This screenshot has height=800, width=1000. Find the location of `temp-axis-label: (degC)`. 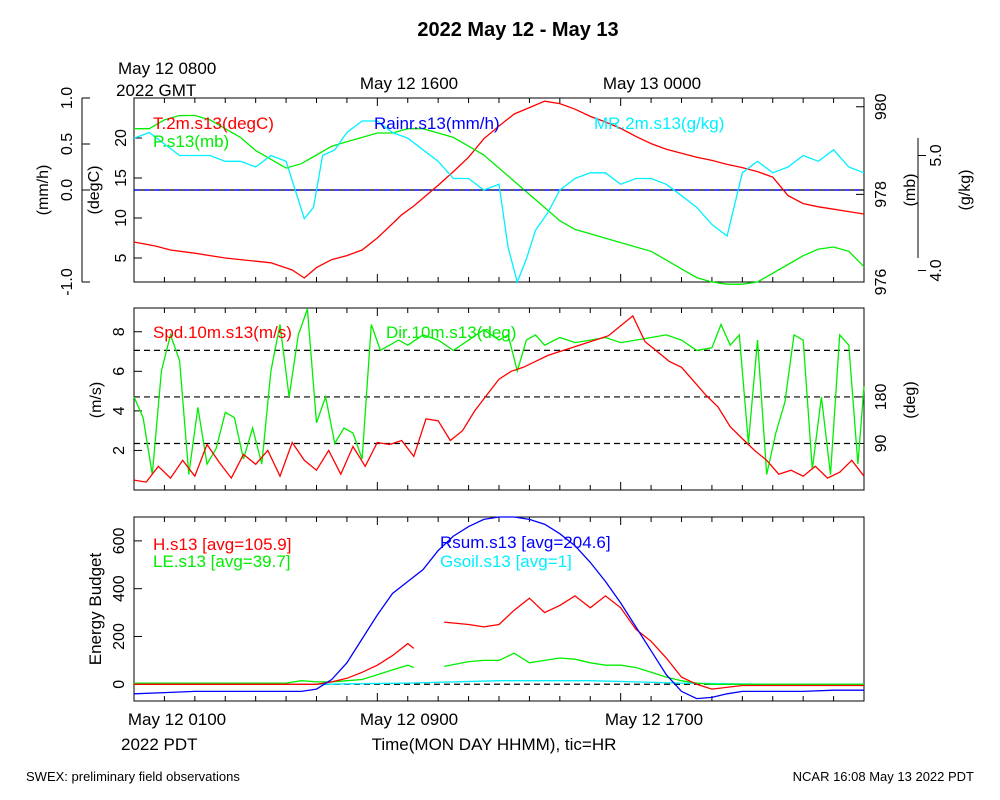

temp-axis-label: (degC) is located at coordinates (94, 190).